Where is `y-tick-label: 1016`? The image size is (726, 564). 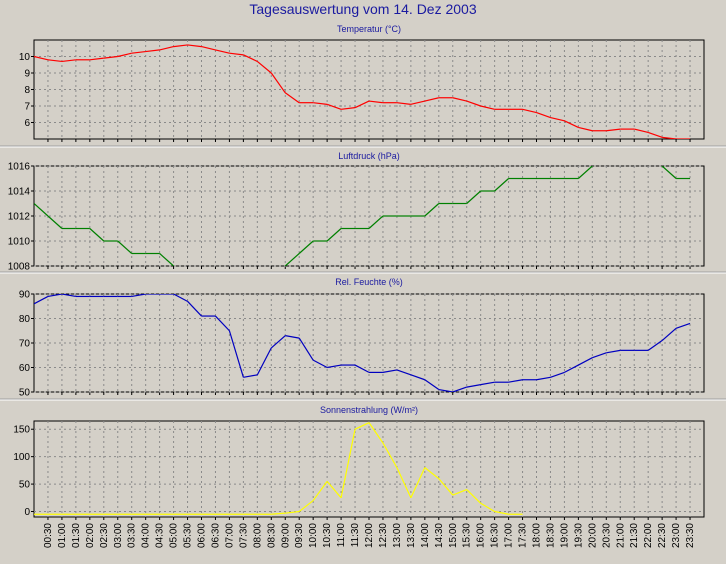
y-tick-label: 1016 is located at coordinates (19, 167).